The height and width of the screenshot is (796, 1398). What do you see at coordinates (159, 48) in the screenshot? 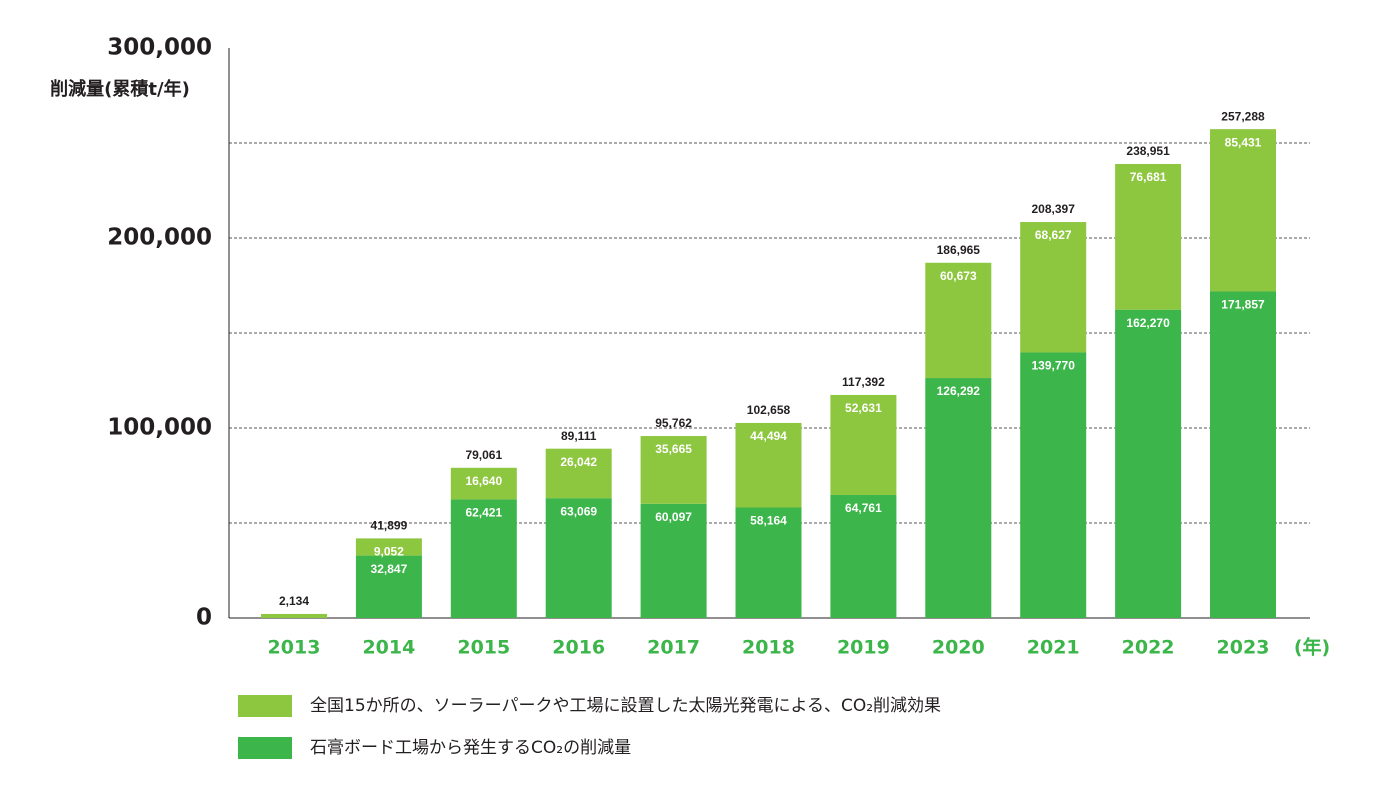
I see `y-tick-label: 300,000` at bounding box center [159, 48].